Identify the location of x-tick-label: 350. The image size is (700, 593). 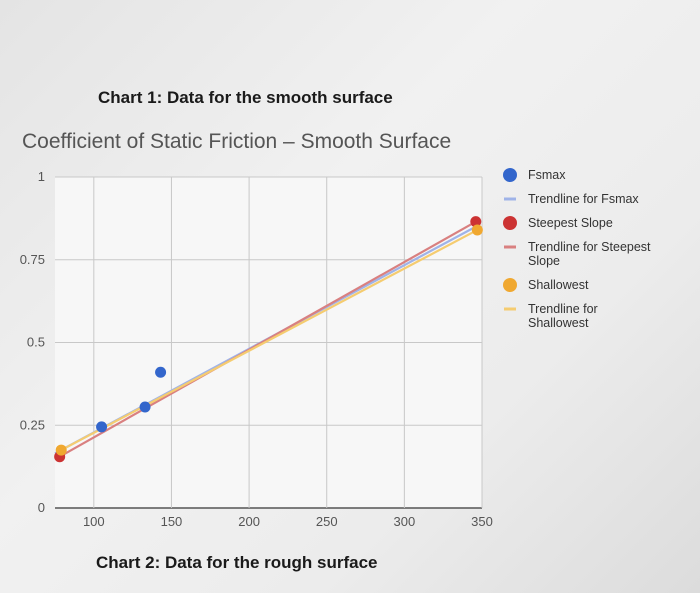
(482, 521).